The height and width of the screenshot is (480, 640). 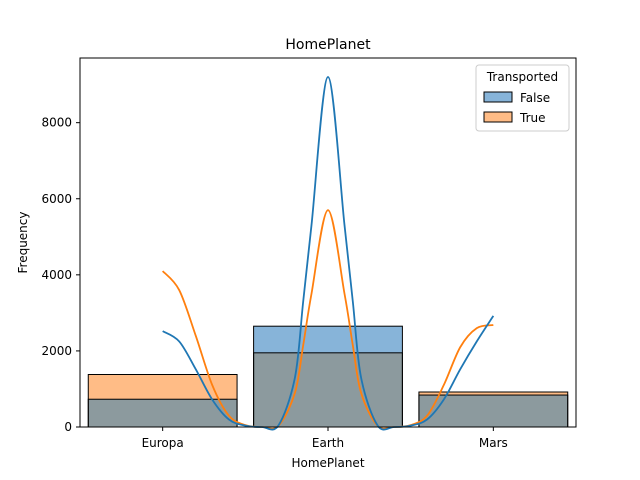 What do you see at coordinates (498, 97) in the screenshot?
I see `legend-swatch-false` at bounding box center [498, 97].